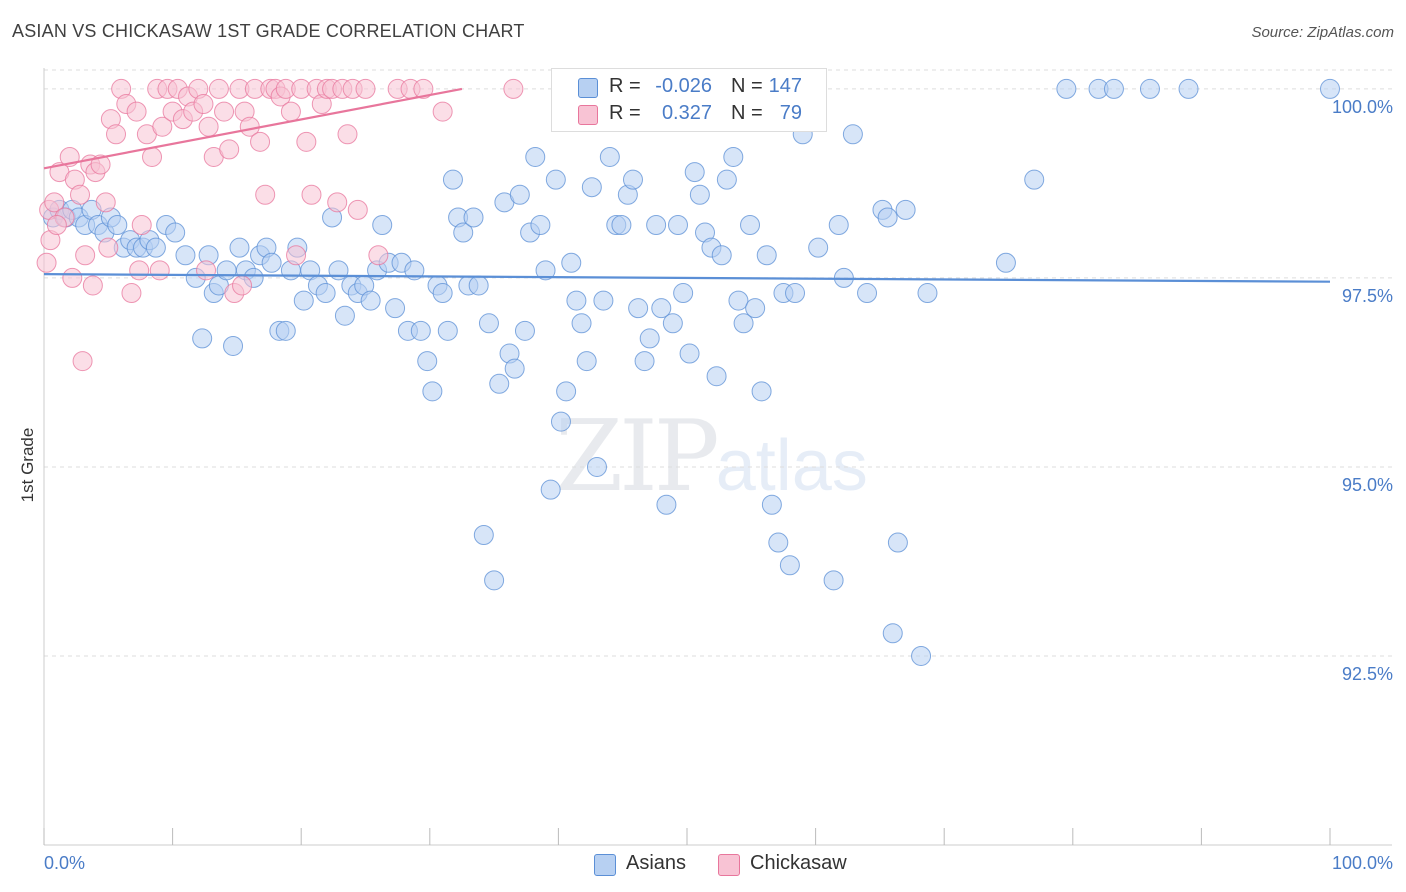 Image resolution: width=1406 pixels, height=892 pixels. Describe the element at coordinates (625, 86) in the screenshot. I see `legend-r-label: R =` at that location.